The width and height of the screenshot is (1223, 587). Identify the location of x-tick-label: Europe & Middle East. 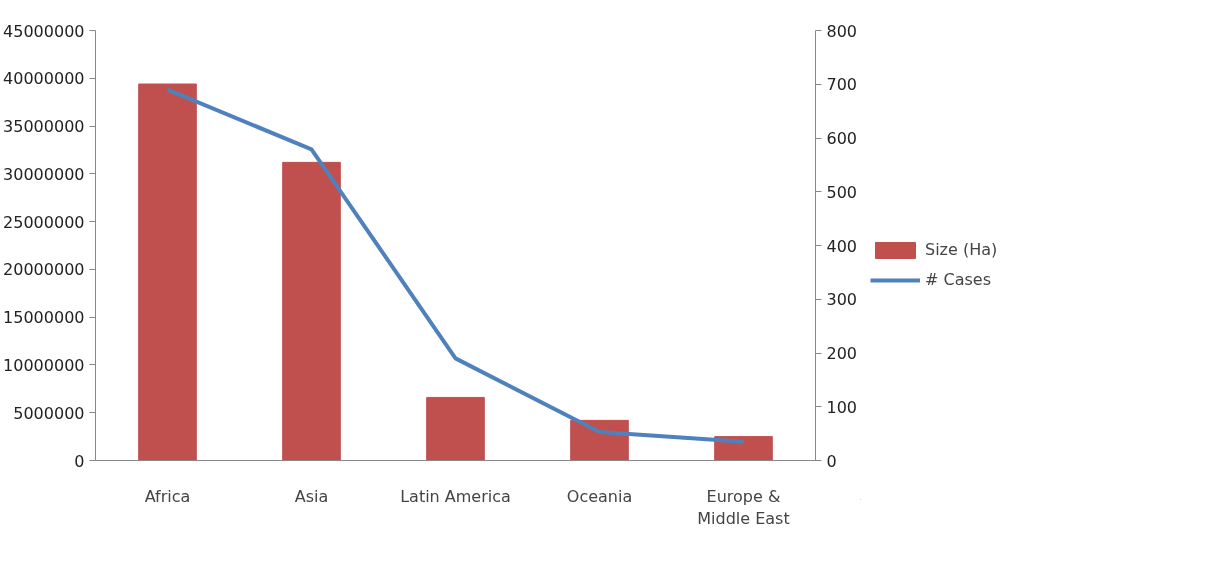
(743, 507).